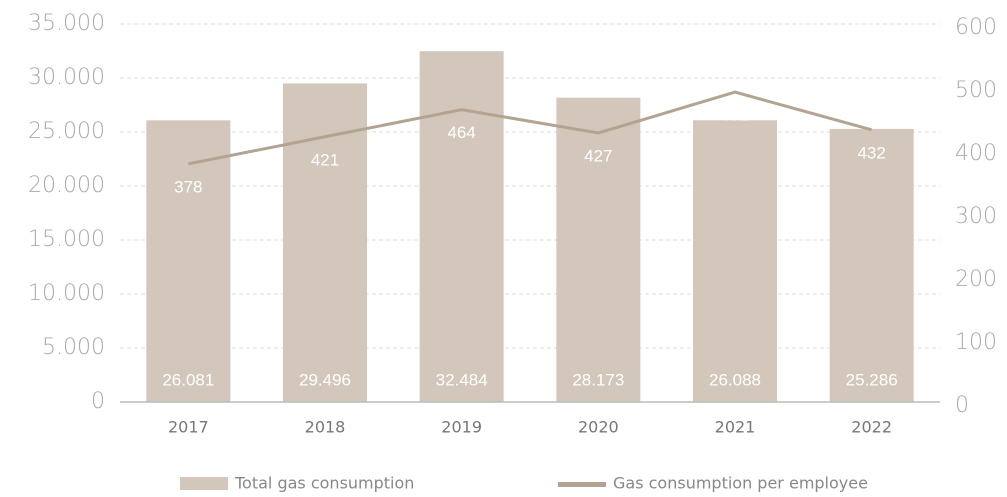 The width and height of the screenshot is (1007, 497). I want to click on line-value-label: 464, so click(461, 132).